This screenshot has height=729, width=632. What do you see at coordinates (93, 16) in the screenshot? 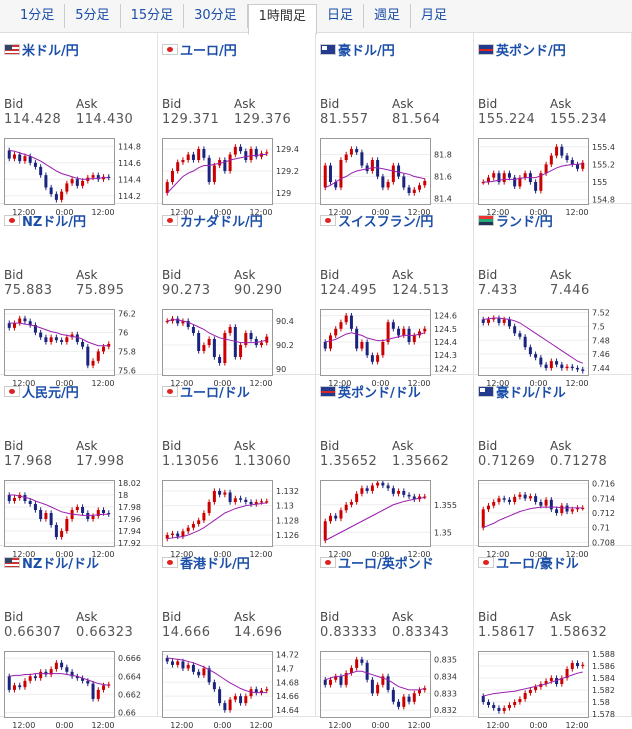
I see `tab-1: 5分足` at bounding box center [93, 16].